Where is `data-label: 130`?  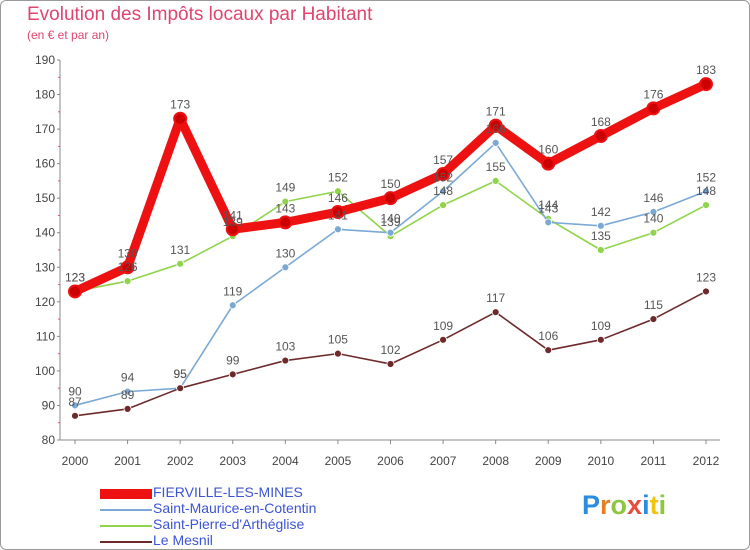 data-label: 130 is located at coordinates (128, 253).